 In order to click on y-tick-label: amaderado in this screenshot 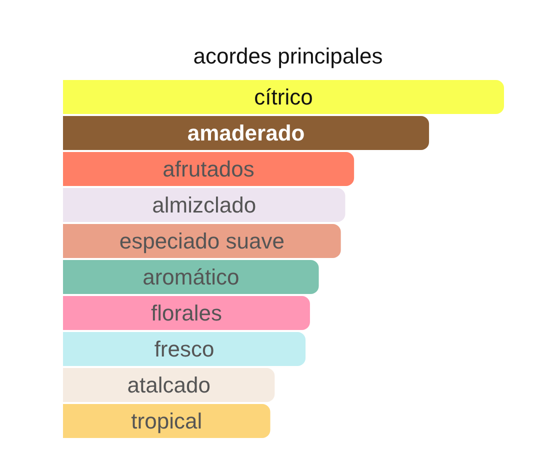, I will do `click(246, 133)`.